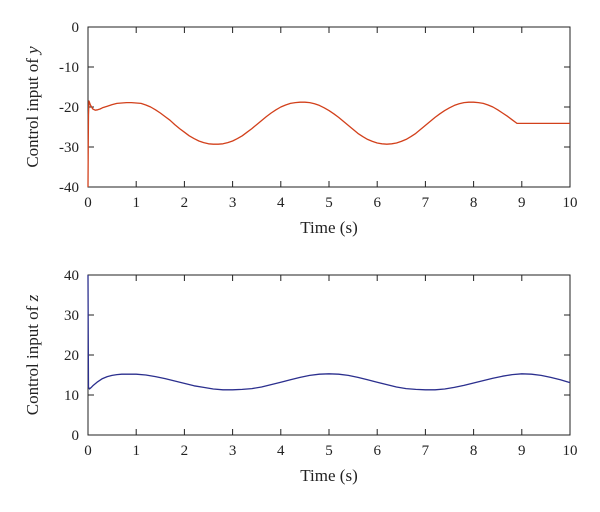 The width and height of the screenshot is (600, 512). What do you see at coordinates (71, 356) in the screenshot?
I see `chart-2-ytick-label: 20` at bounding box center [71, 356].